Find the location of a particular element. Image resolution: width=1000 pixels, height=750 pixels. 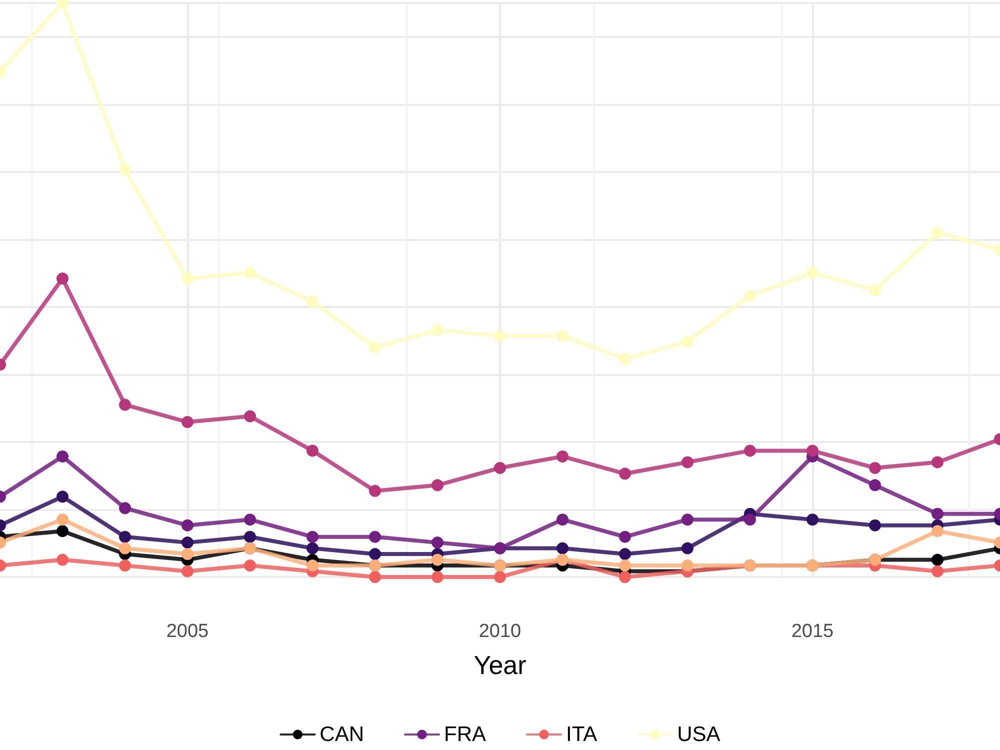

x-tick-label: 2005 is located at coordinates (187, 631).